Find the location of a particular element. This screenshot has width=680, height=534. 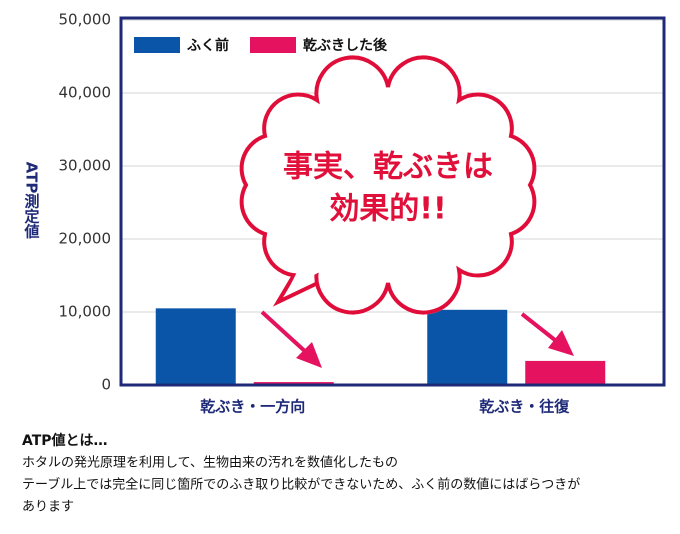

y-tick-label: 20,000 is located at coordinates (85, 239).